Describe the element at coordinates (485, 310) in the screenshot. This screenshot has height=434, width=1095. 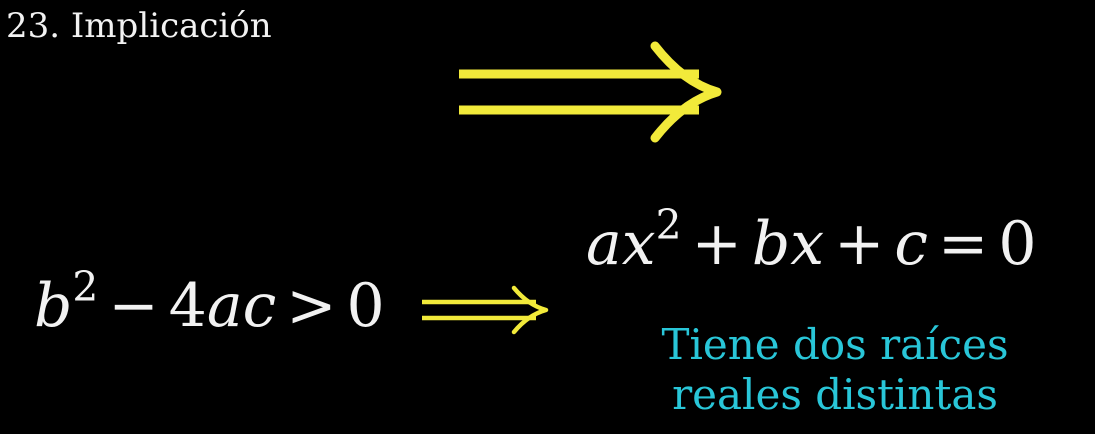
I see `small-implies-arrow-icon` at that location.